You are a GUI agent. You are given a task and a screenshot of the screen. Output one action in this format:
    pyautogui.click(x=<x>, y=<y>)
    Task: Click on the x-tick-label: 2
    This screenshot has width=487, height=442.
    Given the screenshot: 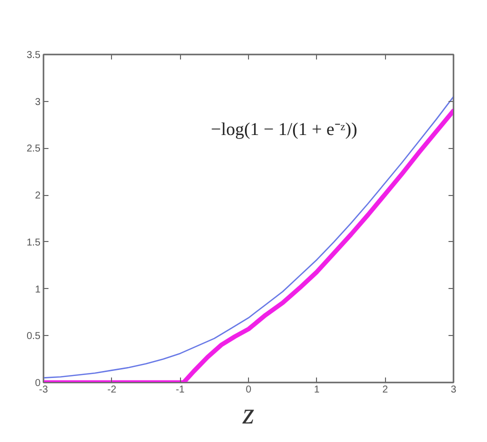 What is the action you would take?
    pyautogui.click(x=385, y=390)
    